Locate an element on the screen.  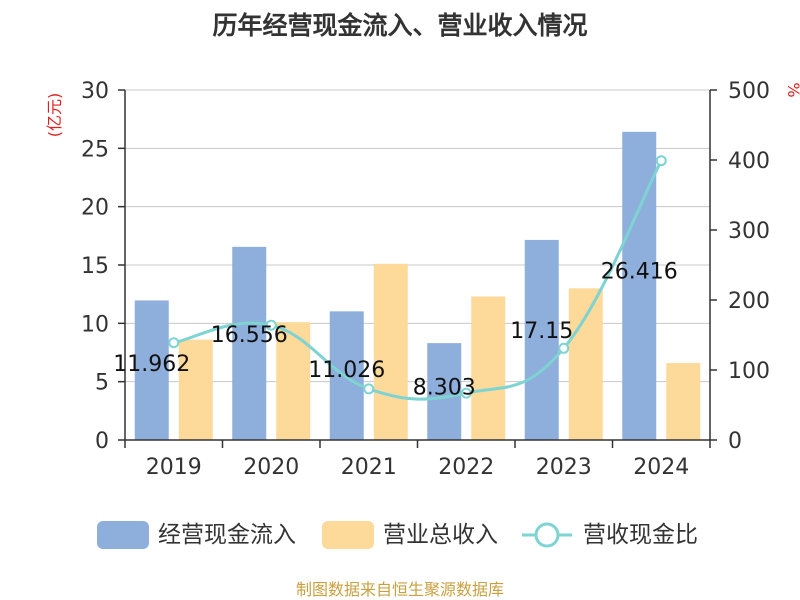
left-tick-label: 30 is located at coordinates (95, 91).